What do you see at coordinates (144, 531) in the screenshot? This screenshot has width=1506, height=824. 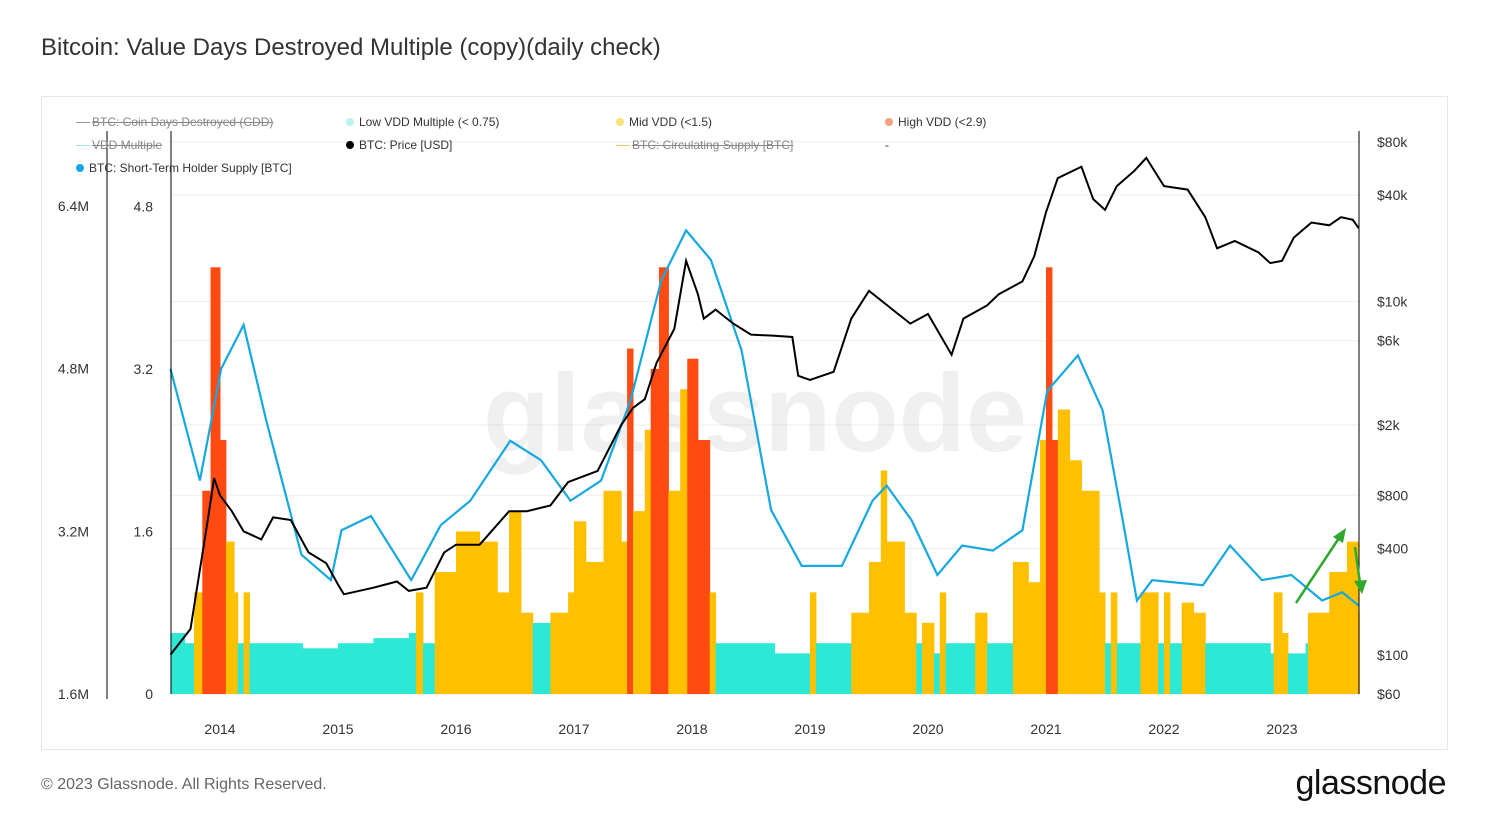 I see `vdd-tick-label: 1.6` at bounding box center [144, 531].